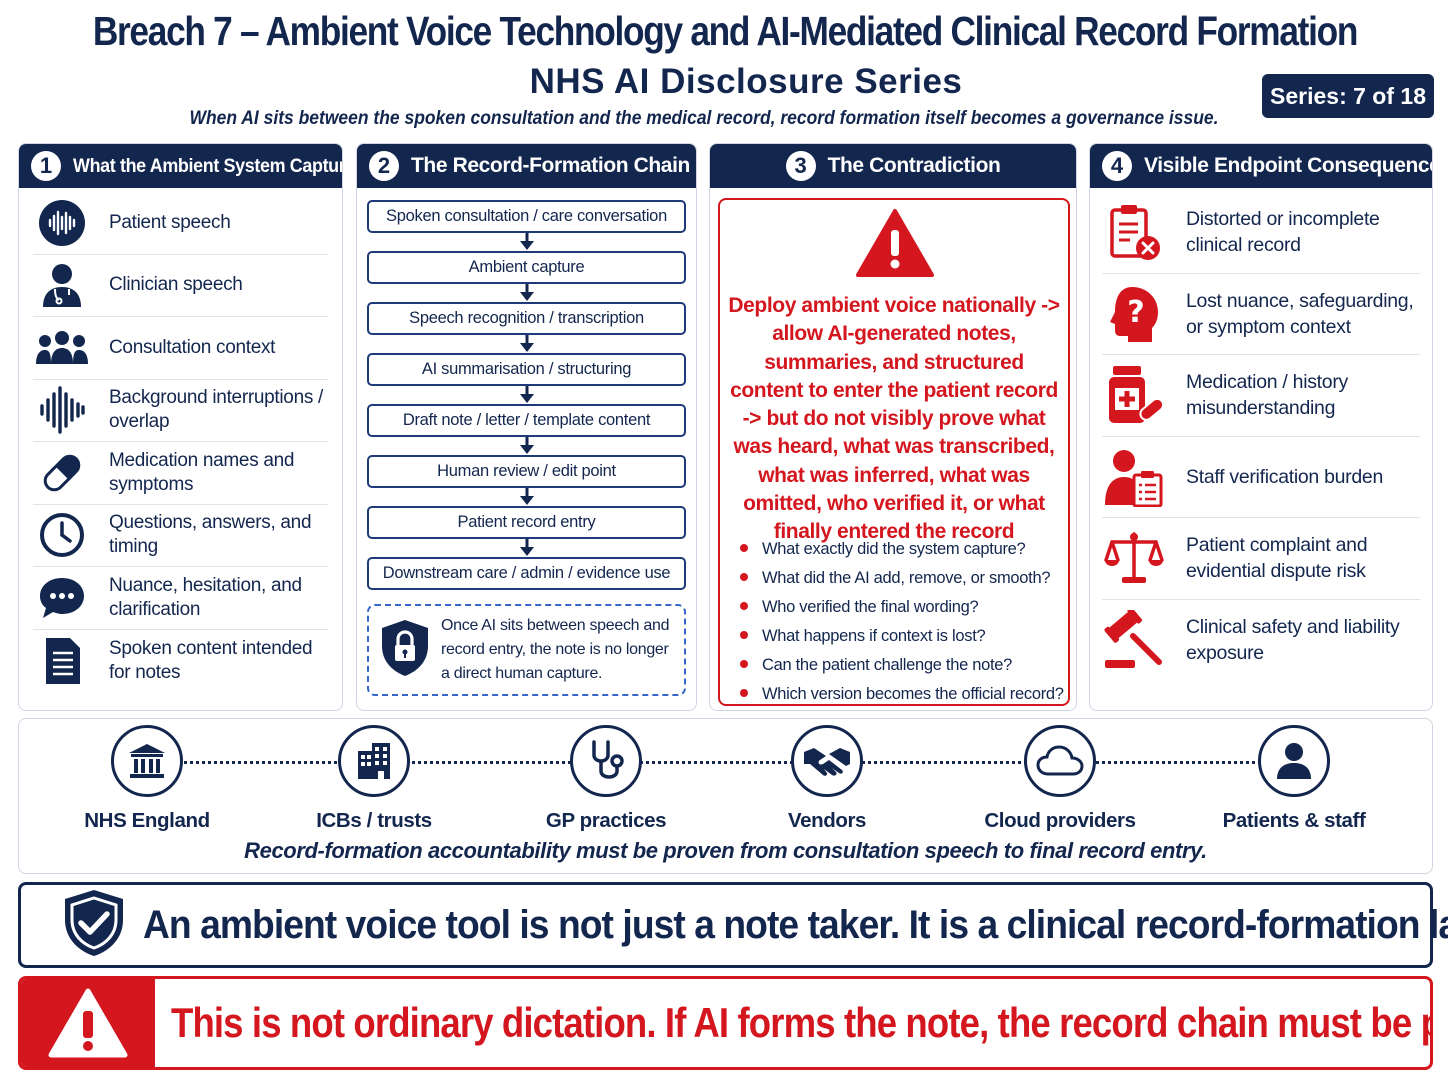 The image size is (1448, 1086). What do you see at coordinates (1134, 558) in the screenshot?
I see `scales-icon` at bounding box center [1134, 558].